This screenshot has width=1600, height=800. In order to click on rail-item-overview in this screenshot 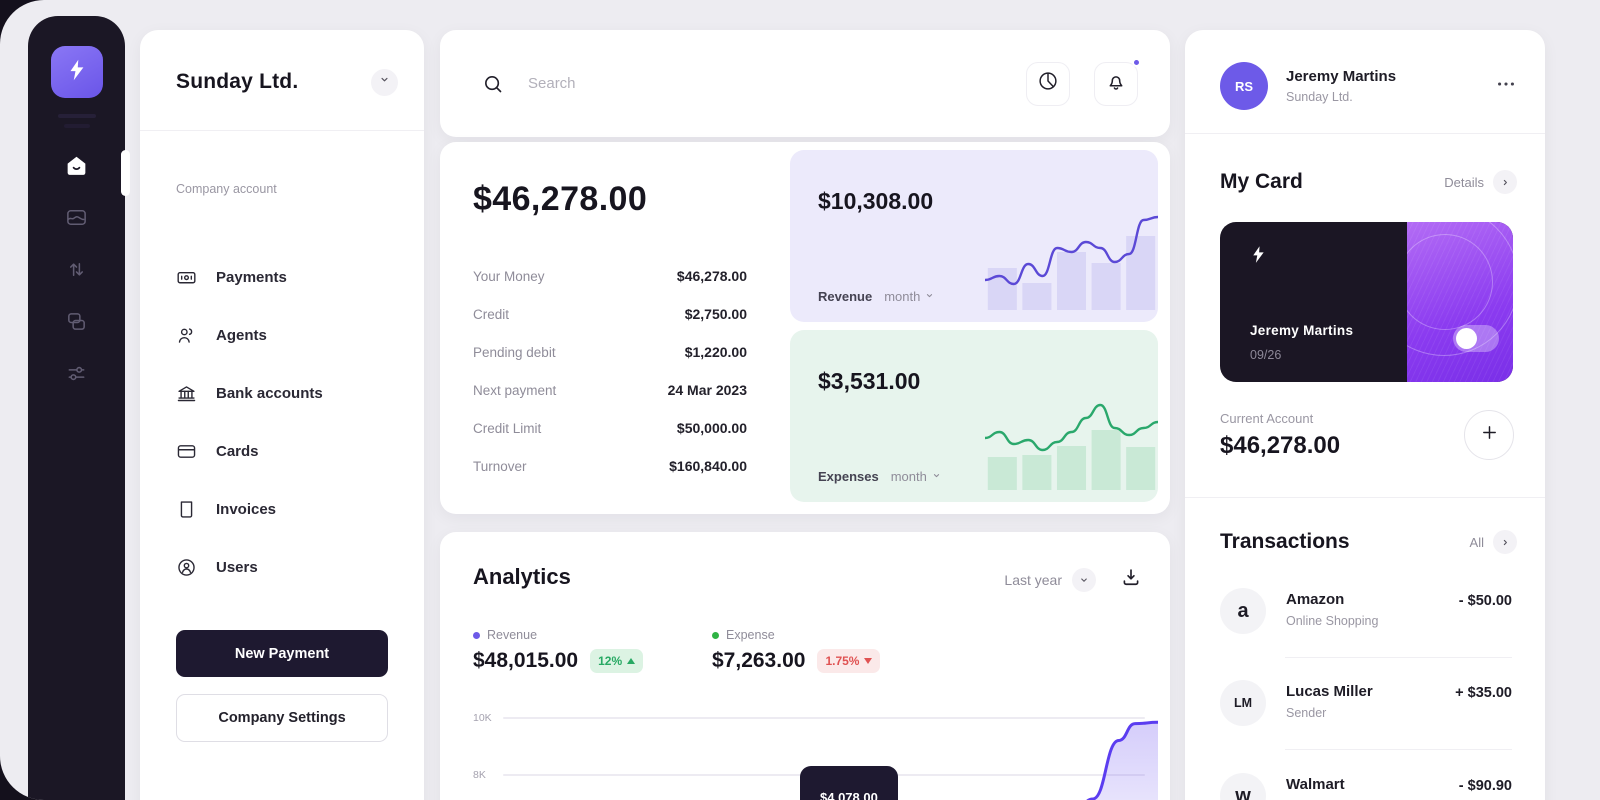, I will do `click(77, 220)`.